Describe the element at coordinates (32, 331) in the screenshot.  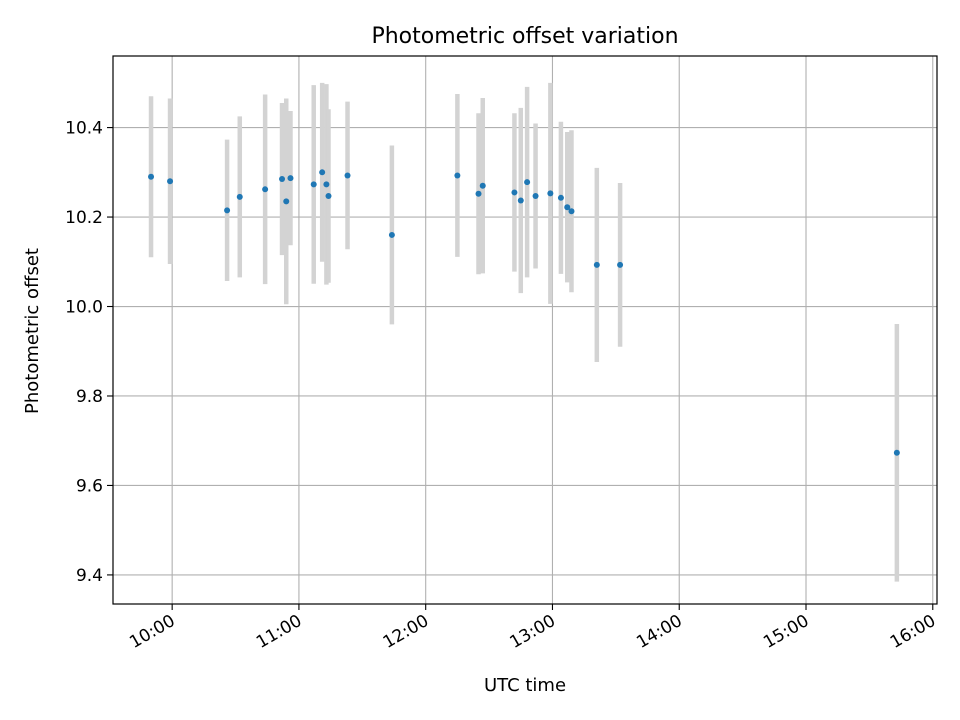
I see `y-axis-label: Photometric offset` at that location.